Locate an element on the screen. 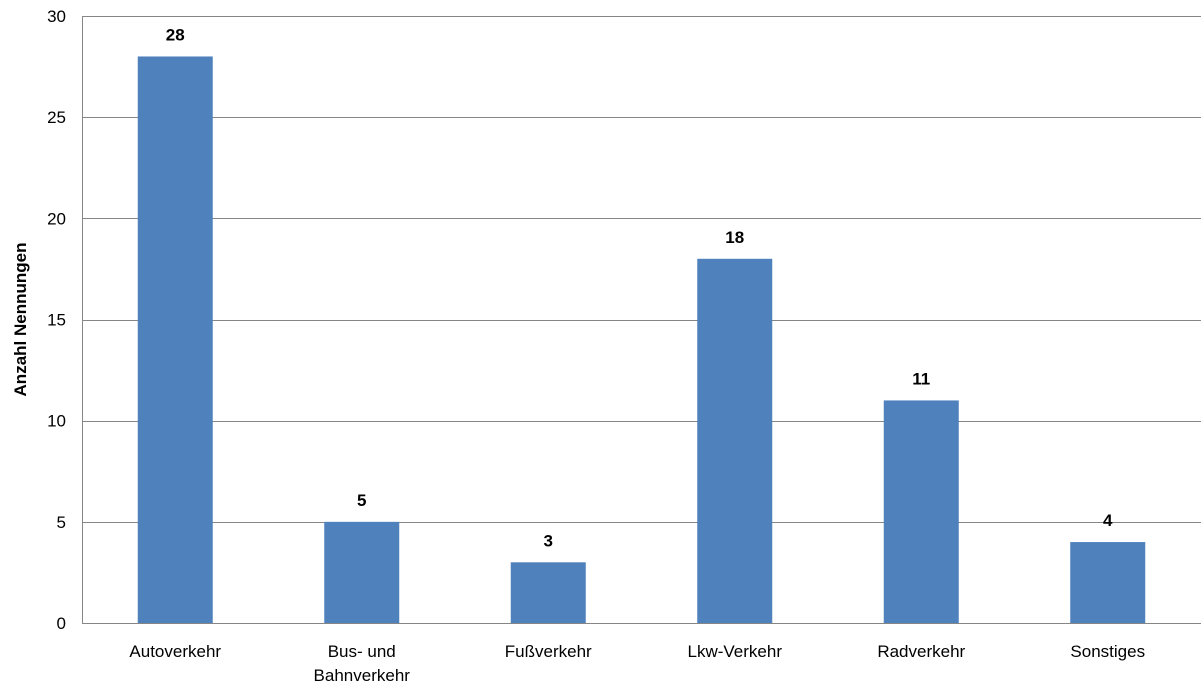  y-tick-label: 15 is located at coordinates (56, 320).